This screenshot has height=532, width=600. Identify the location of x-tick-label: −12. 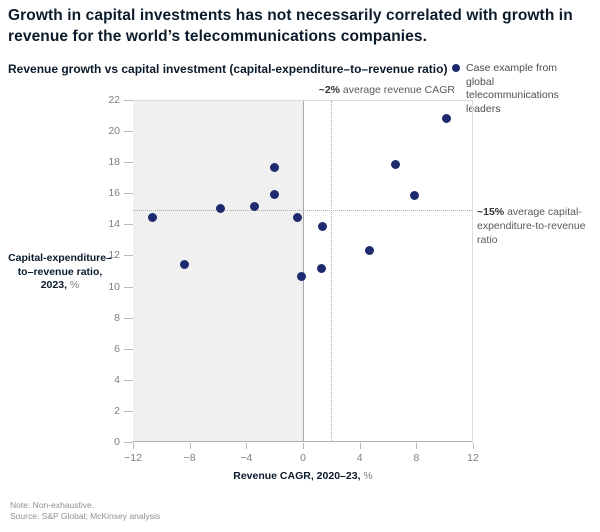
(133, 458).